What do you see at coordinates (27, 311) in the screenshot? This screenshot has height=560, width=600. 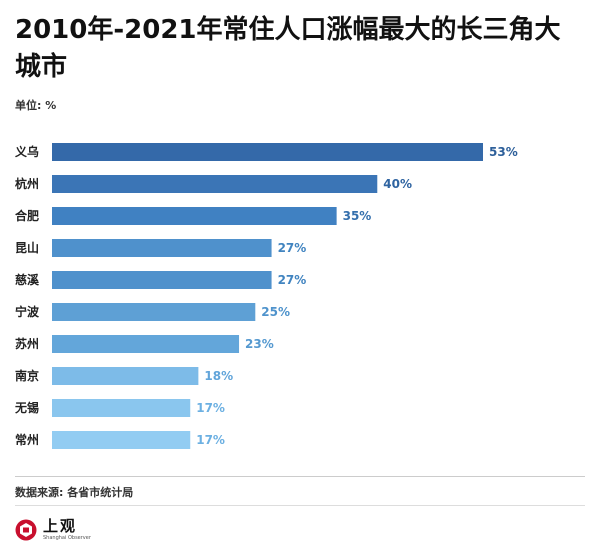 I see `category-label: 宁波` at bounding box center [27, 311].